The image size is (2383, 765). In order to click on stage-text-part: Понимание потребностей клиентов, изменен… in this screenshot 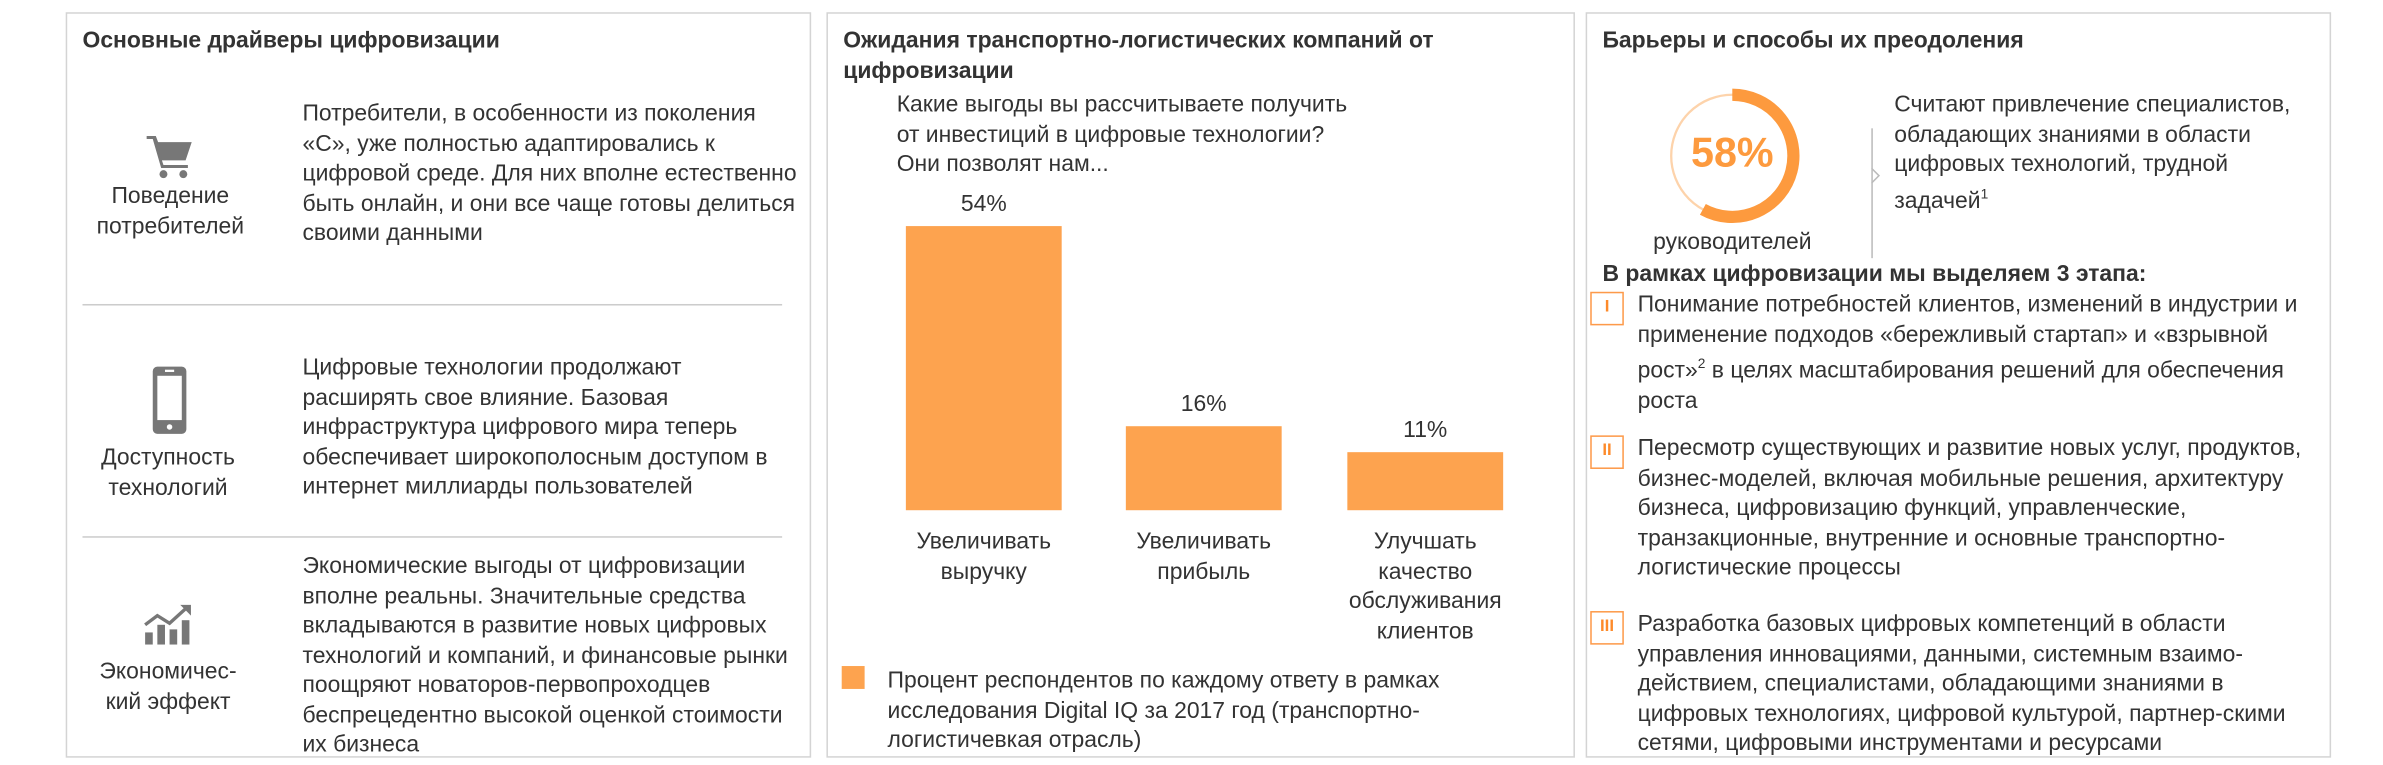, I will do `click(1967, 337)`.